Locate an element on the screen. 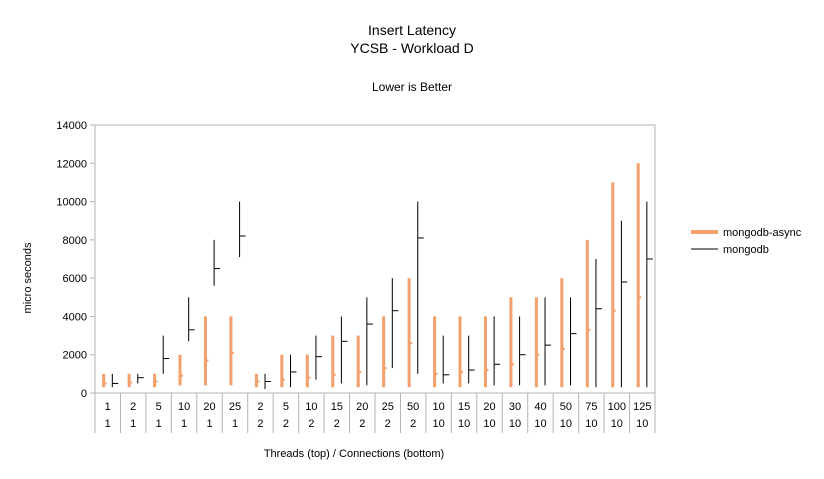  y-tick-label: 4000 is located at coordinates (75, 317).